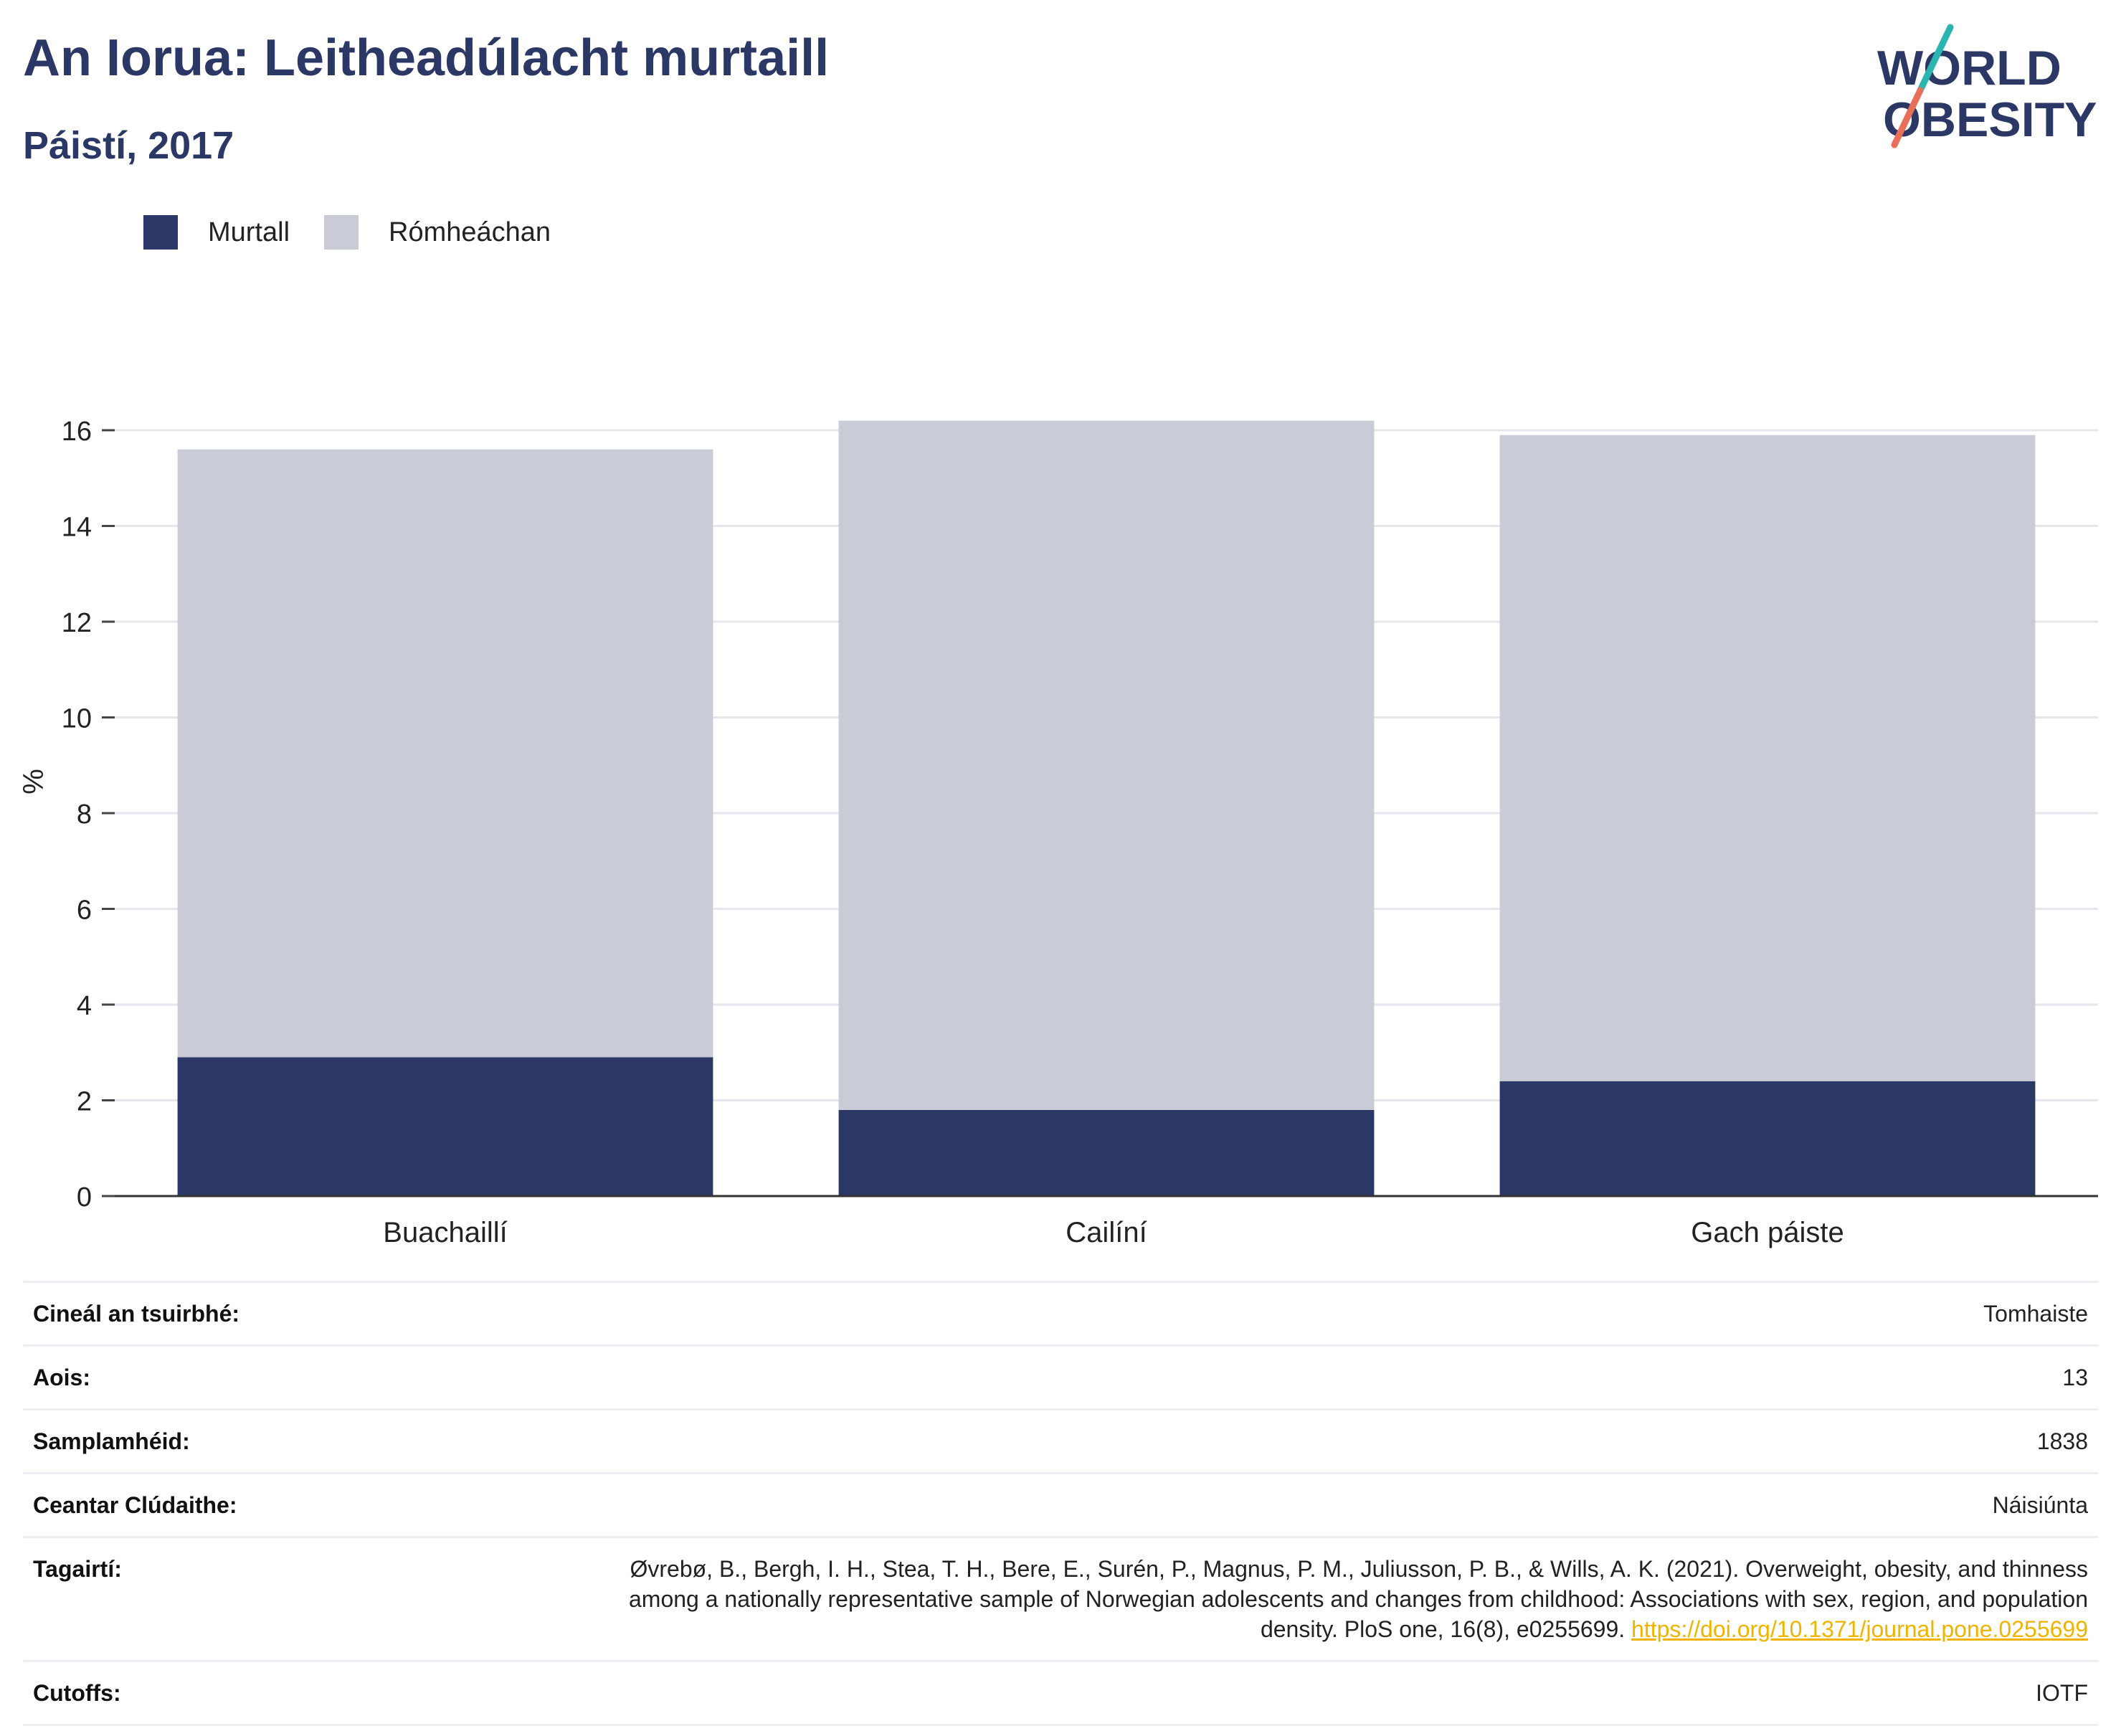 This screenshot has width=2121, height=1736. What do you see at coordinates (1060, 1313) in the screenshot?
I see `table-row: Cineál an tsuirbhé: Tomhaiste` at bounding box center [1060, 1313].